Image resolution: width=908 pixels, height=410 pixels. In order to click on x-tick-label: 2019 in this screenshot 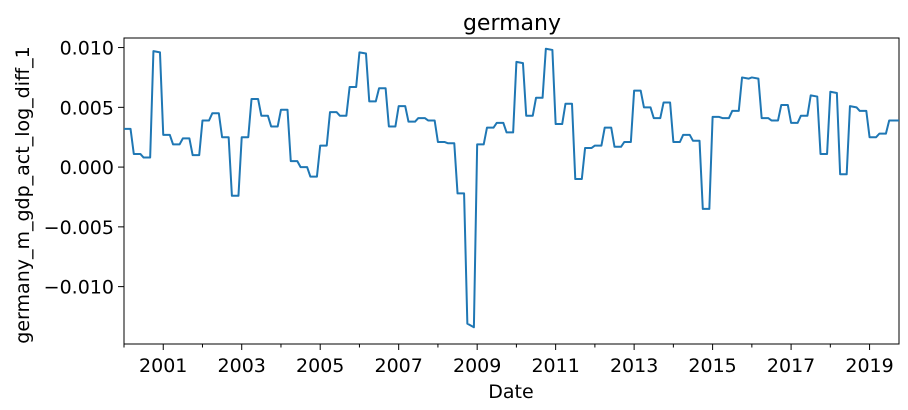, I will do `click(869, 366)`.